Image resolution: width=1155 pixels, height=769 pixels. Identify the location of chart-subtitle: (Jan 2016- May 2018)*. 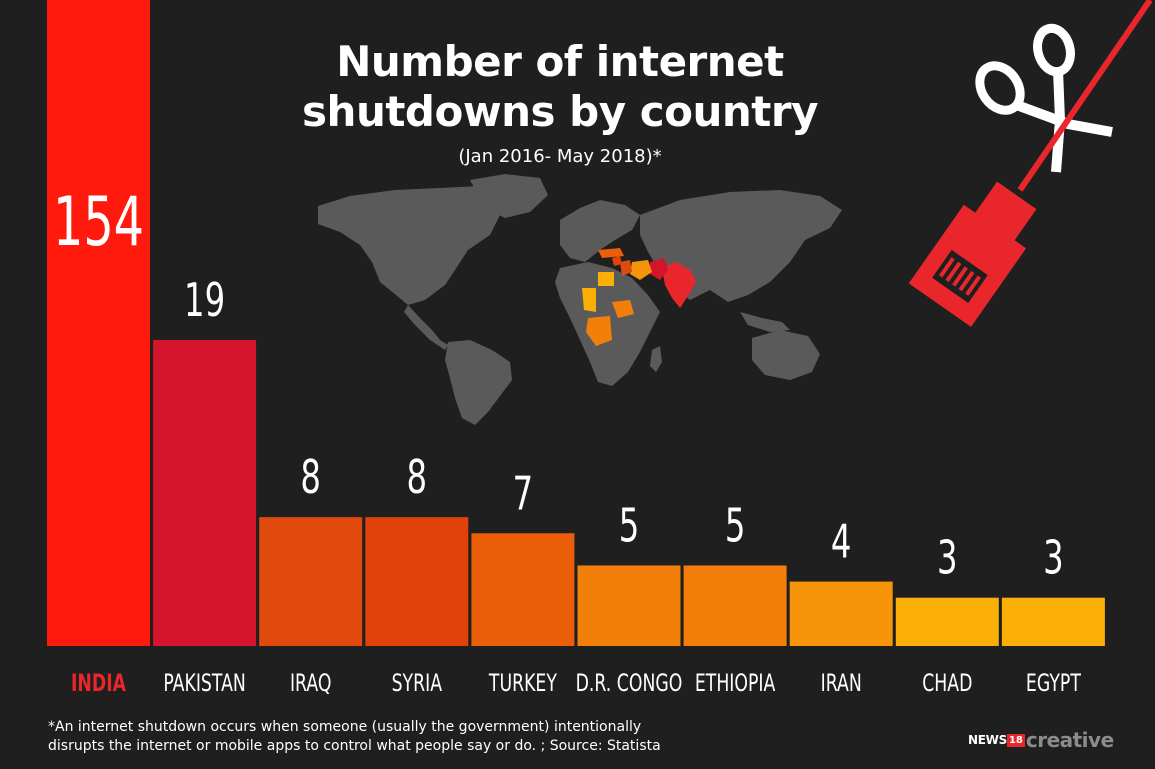
(560, 156).